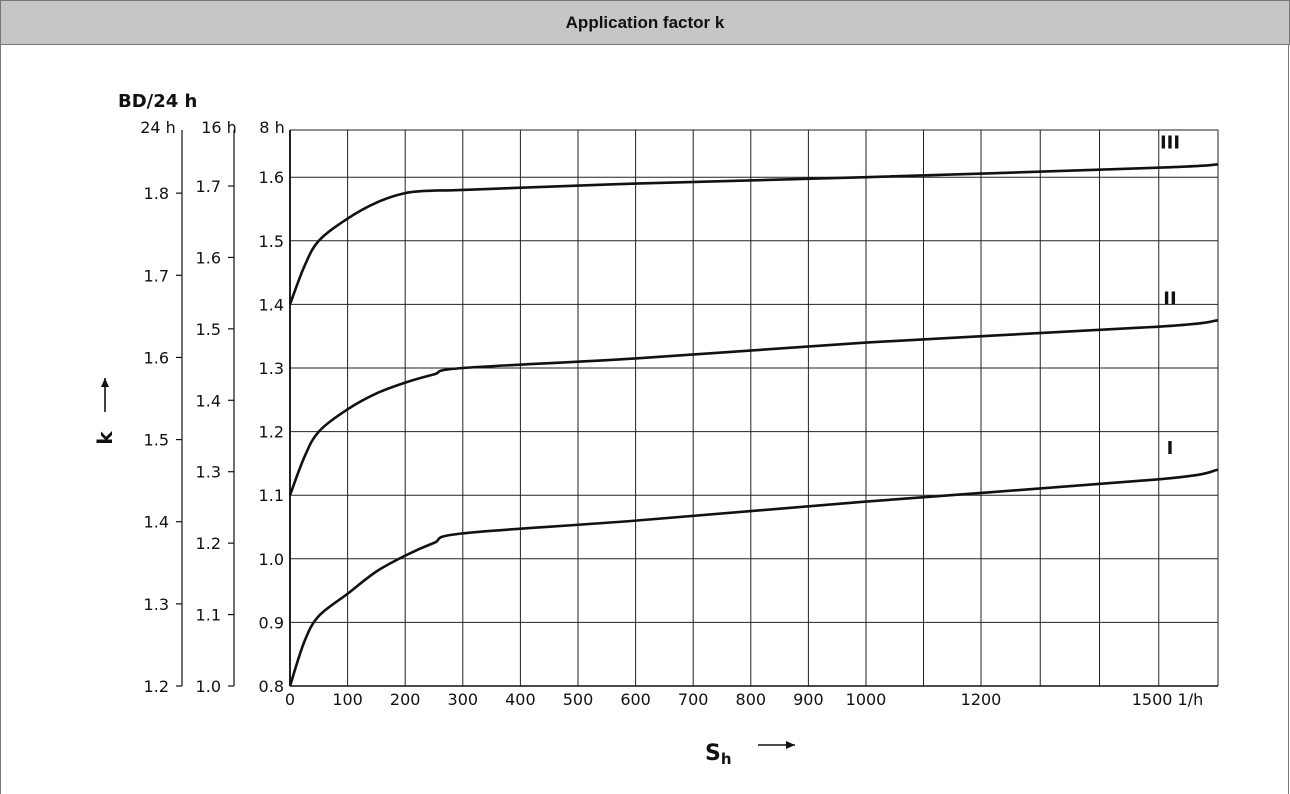  What do you see at coordinates (520, 699) in the screenshot?
I see `x-tick-label: 400` at bounding box center [520, 699].